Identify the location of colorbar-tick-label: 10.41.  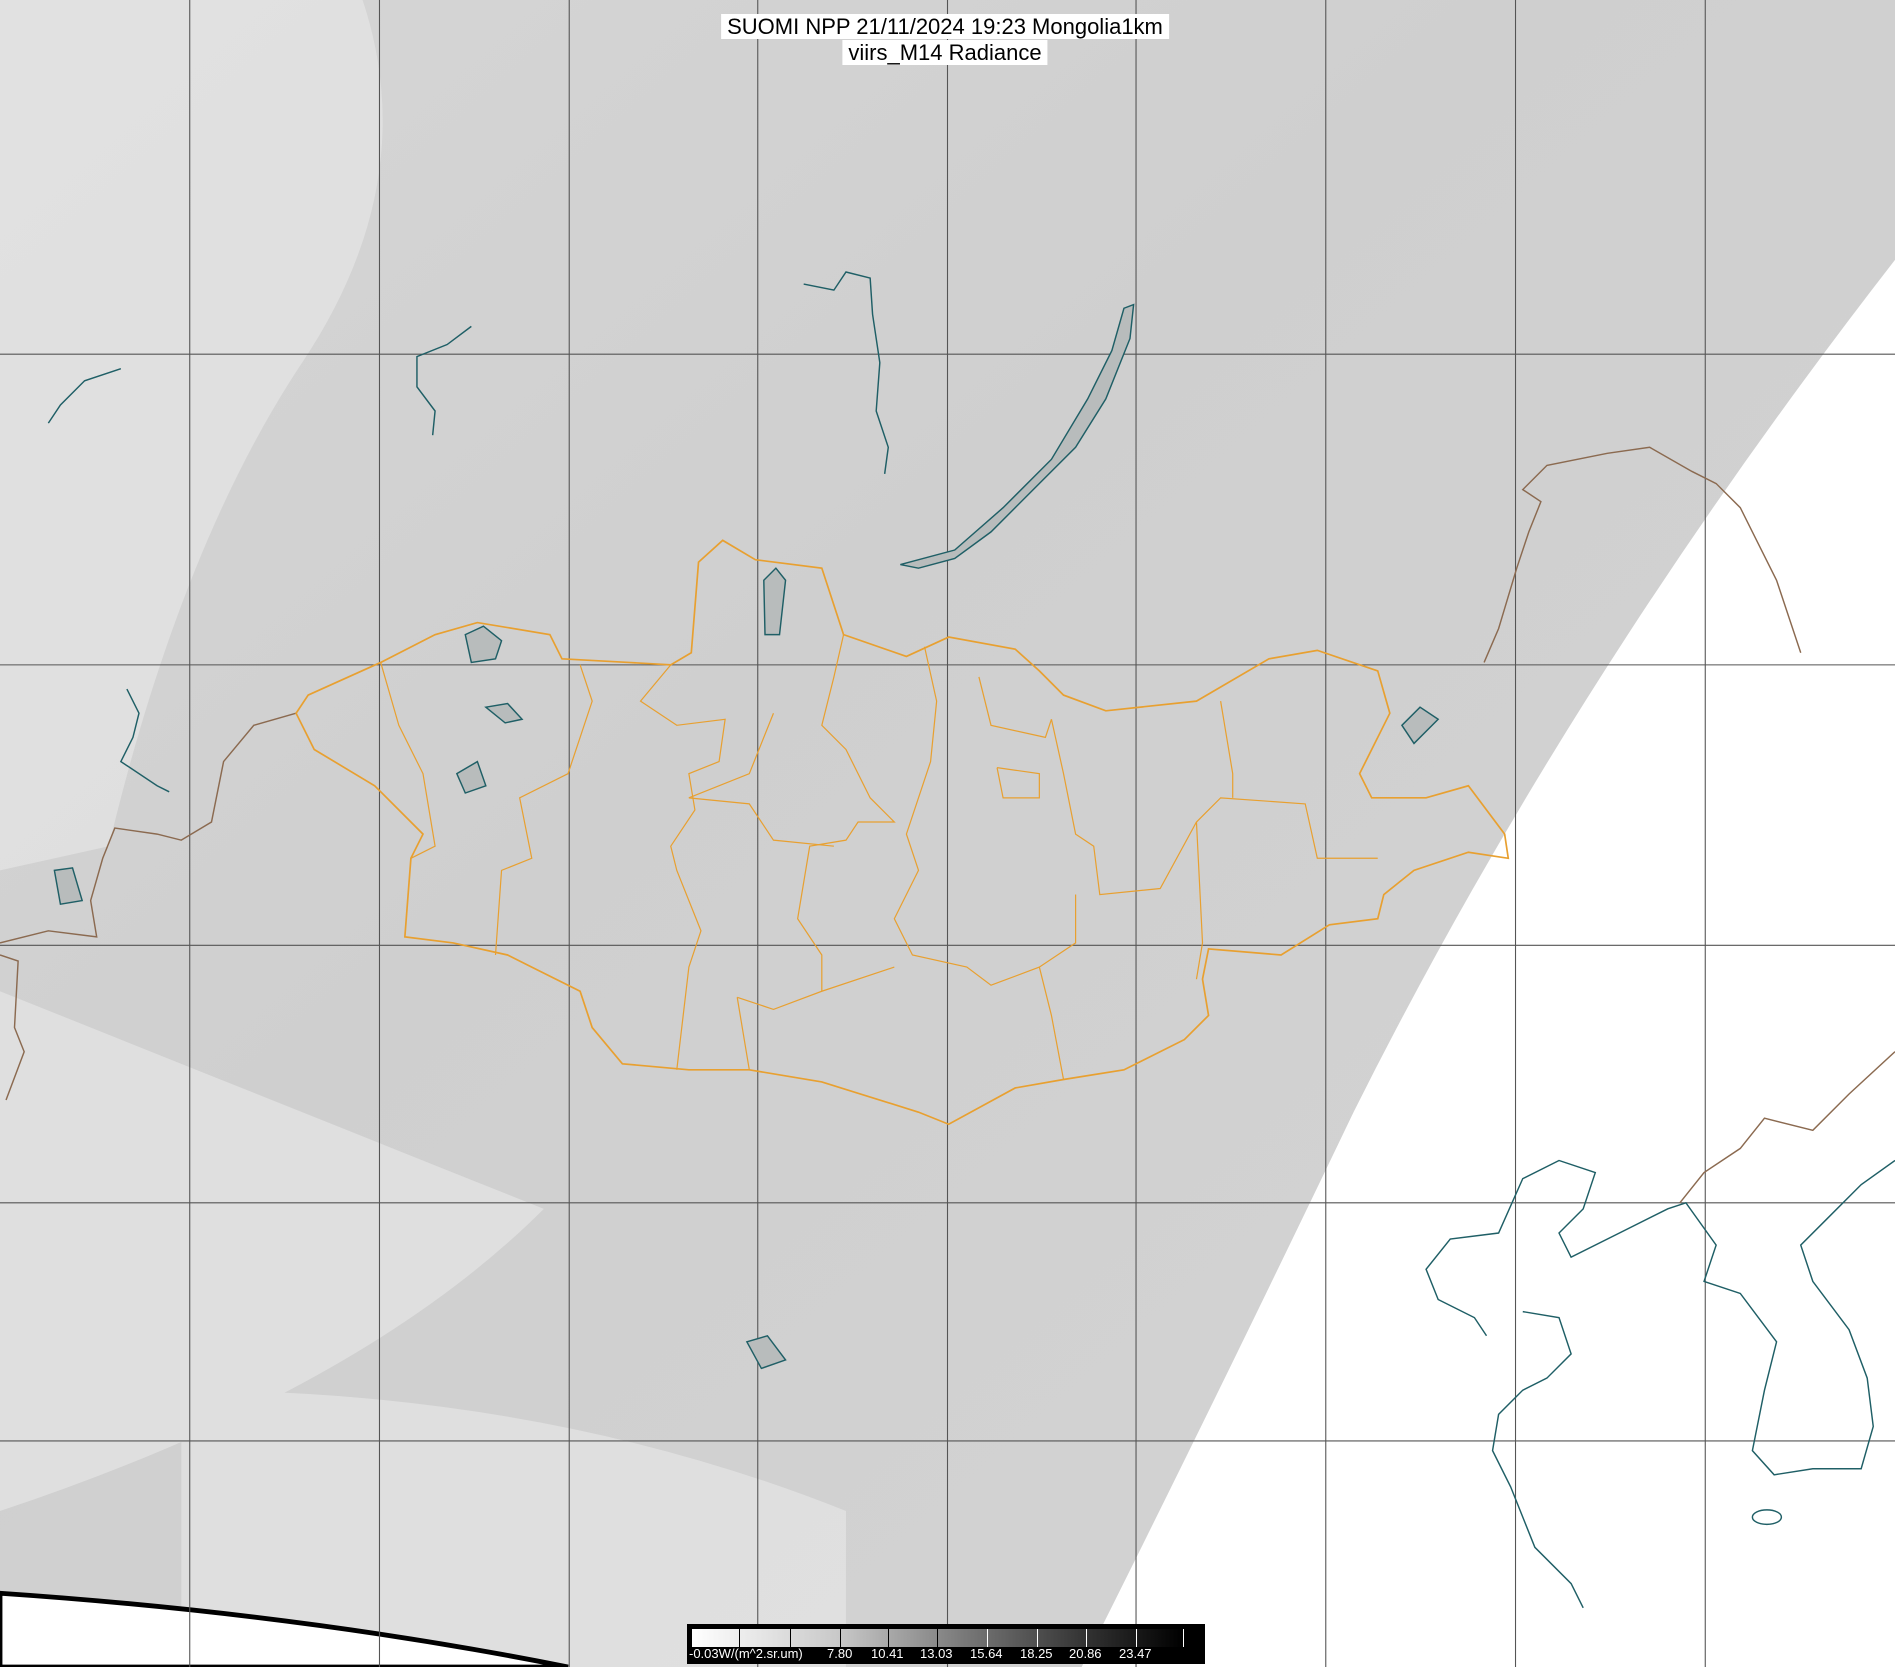
(887, 1653).